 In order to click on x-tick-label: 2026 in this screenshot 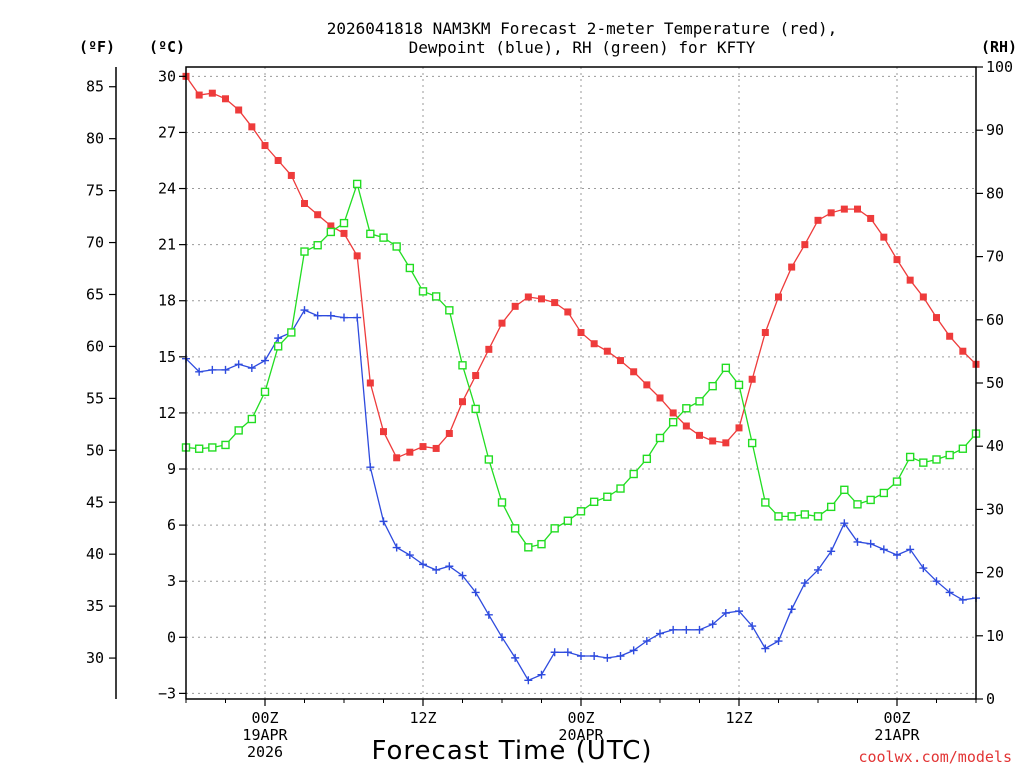, I will do `click(265, 752)`.